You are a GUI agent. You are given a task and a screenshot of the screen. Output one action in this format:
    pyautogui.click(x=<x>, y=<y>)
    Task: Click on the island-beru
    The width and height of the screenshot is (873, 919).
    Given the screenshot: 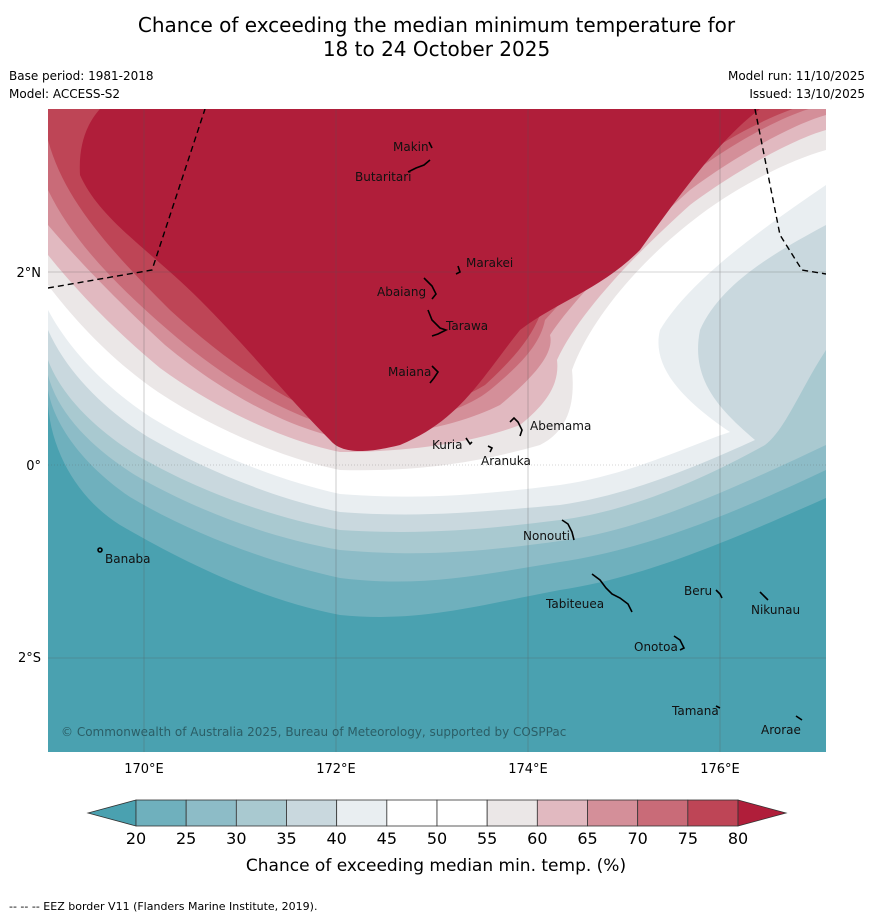 What is the action you would take?
    pyautogui.click(x=719, y=594)
    